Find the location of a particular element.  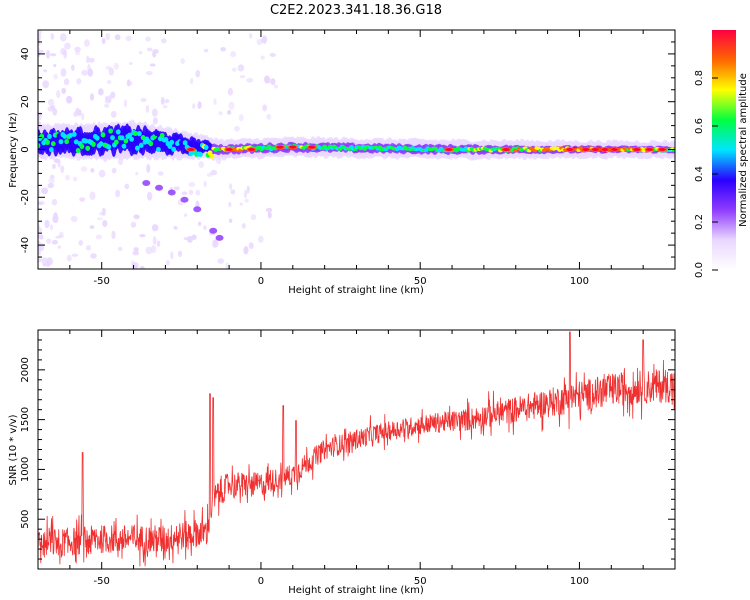

colorbar-label: Normalized spectral amplitude is located at coordinates (743, 150).